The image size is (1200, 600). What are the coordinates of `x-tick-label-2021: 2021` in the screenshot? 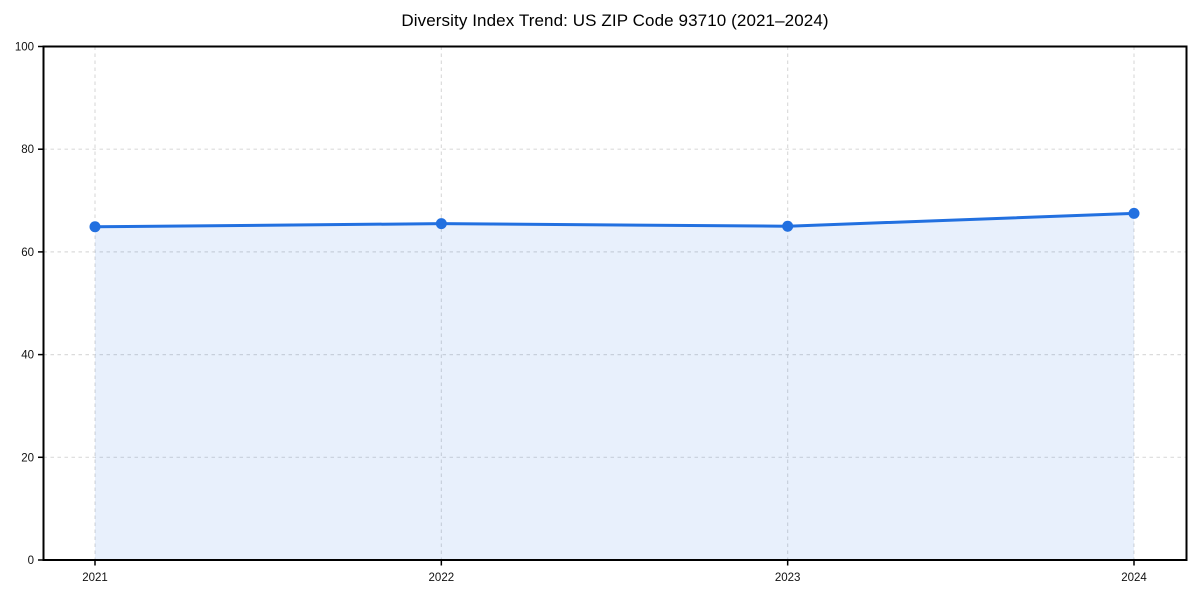 It's located at (95, 578).